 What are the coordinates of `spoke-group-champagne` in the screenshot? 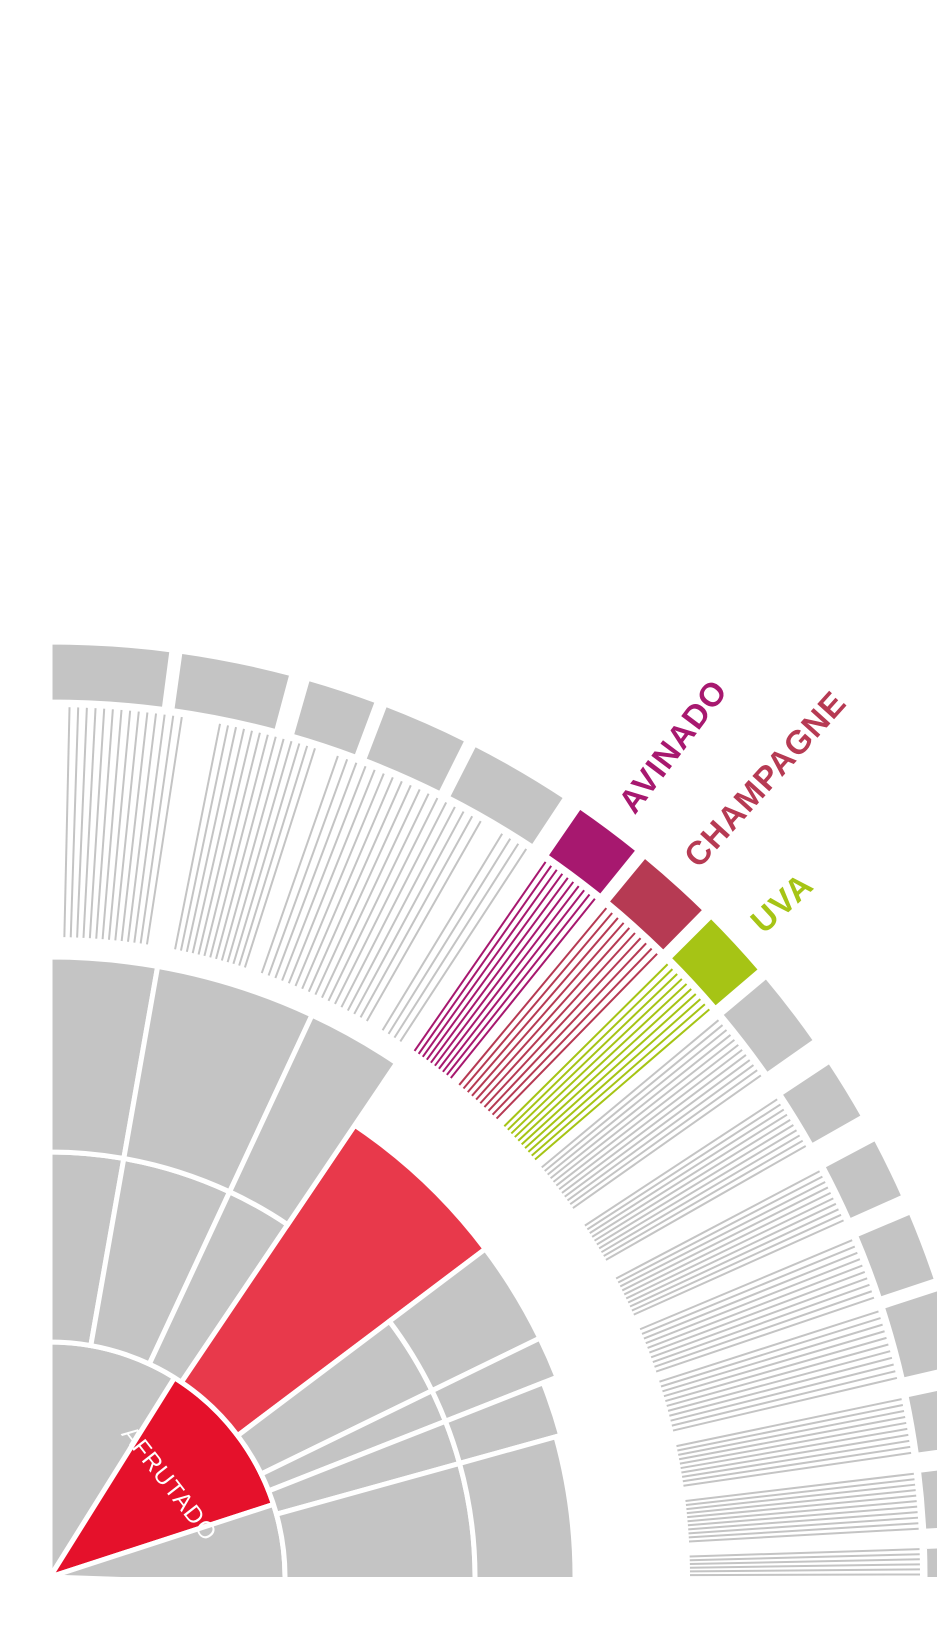 It's located at (558, 1013).